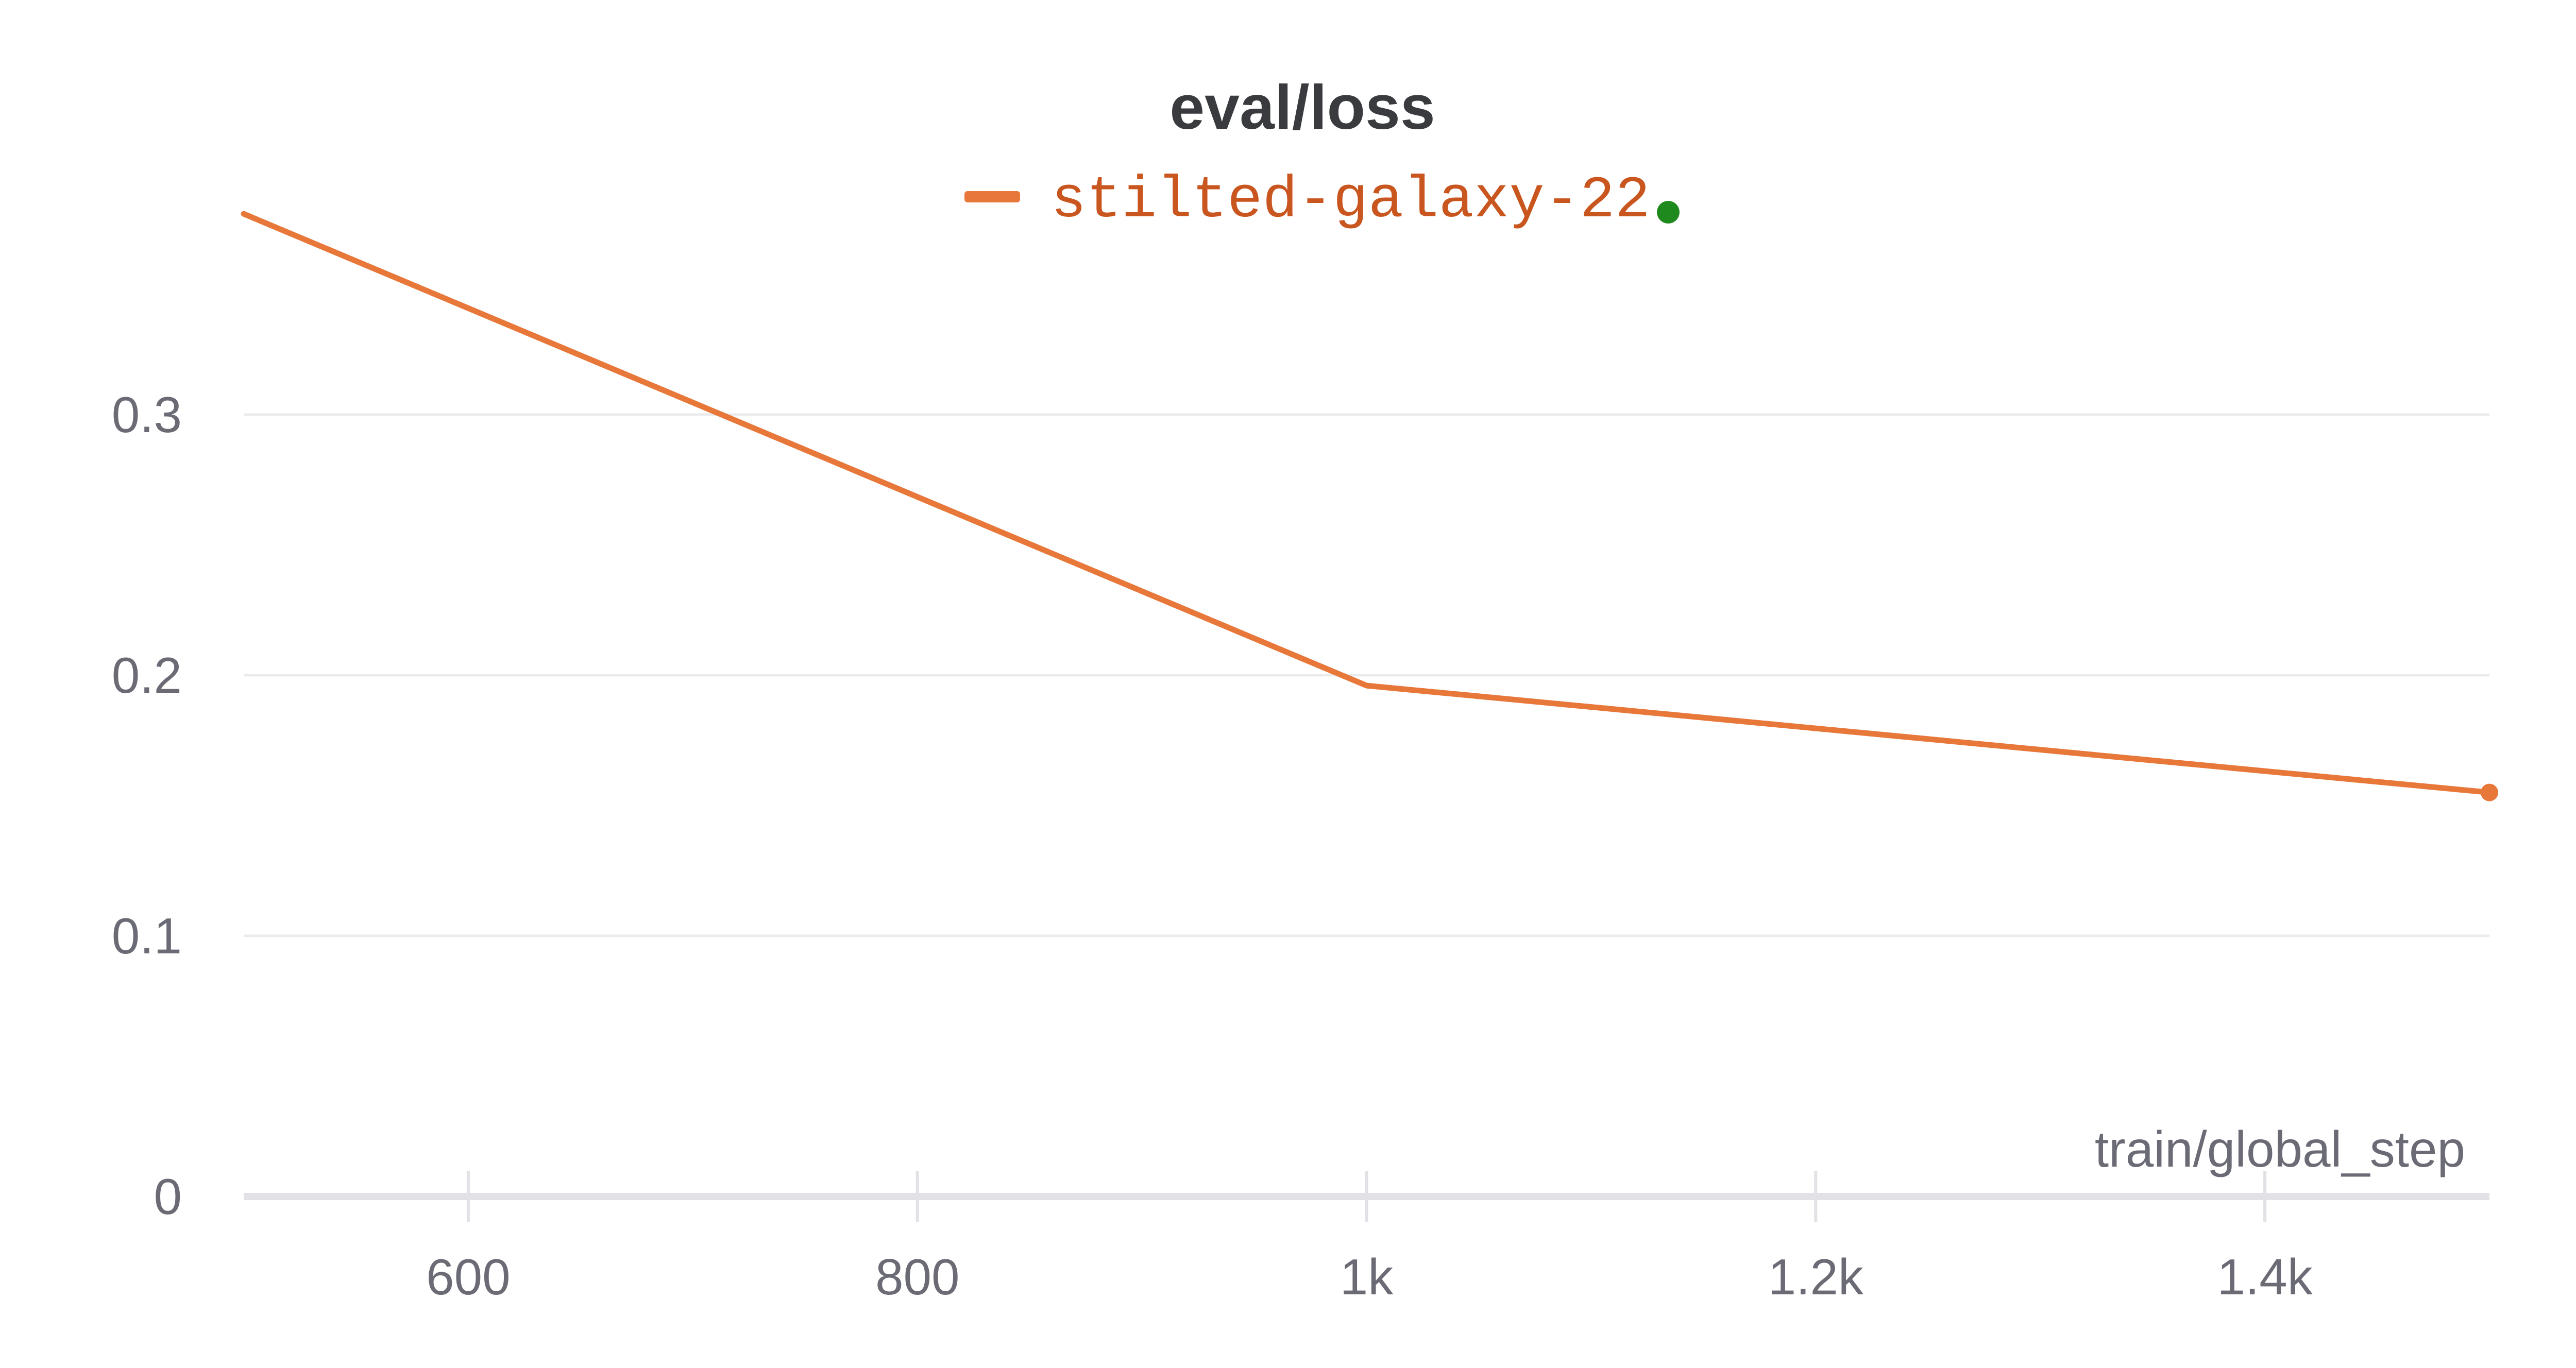 The image size is (2576, 1368). Describe the element at coordinates (2280, 1149) in the screenshot. I see `x-axis-label: train/global_step` at that location.